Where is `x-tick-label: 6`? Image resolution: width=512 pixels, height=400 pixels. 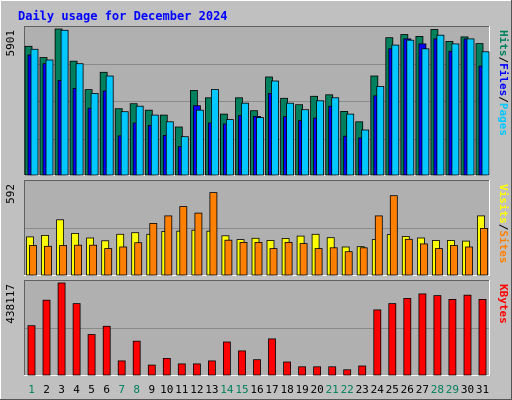
x-tick-label: 6 is located at coordinates (106, 389).